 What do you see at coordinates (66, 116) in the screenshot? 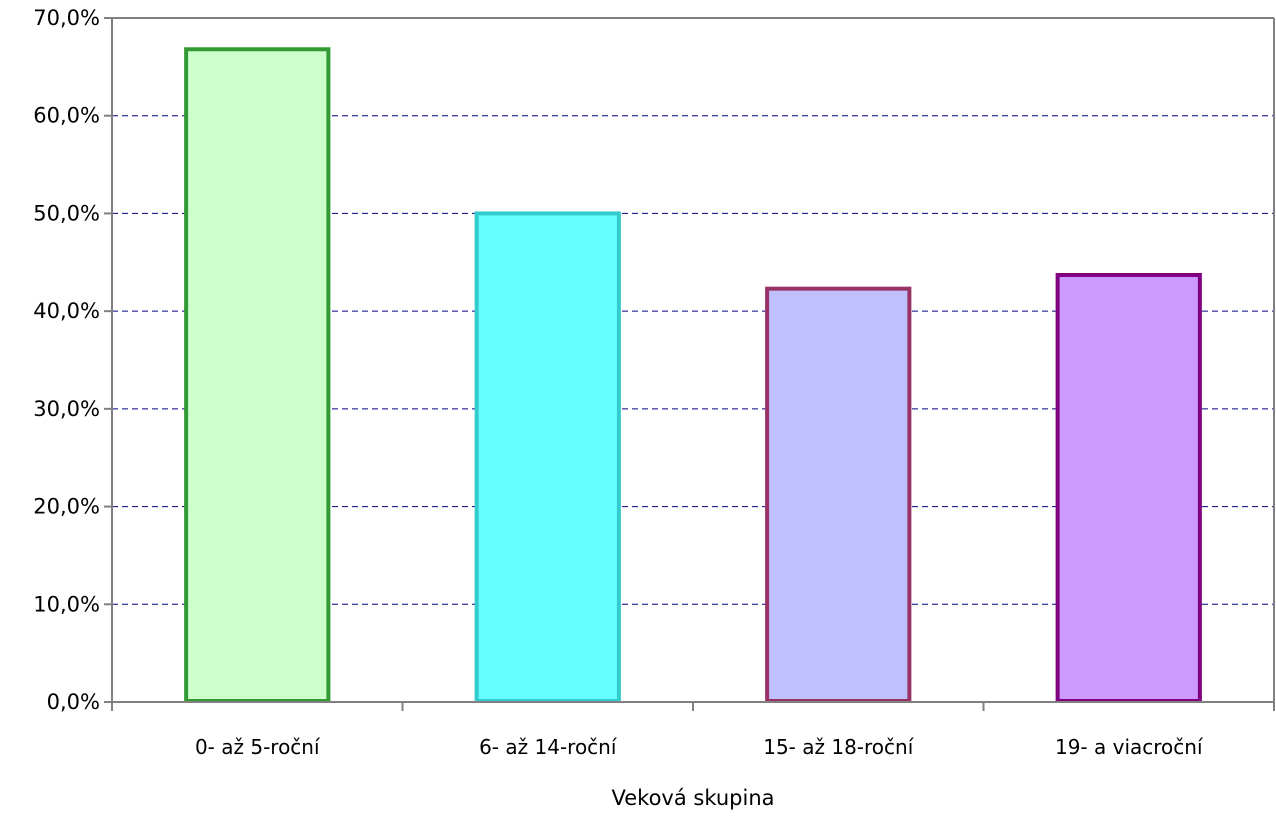
I see `y-tick-label: 60,0%` at bounding box center [66, 116].